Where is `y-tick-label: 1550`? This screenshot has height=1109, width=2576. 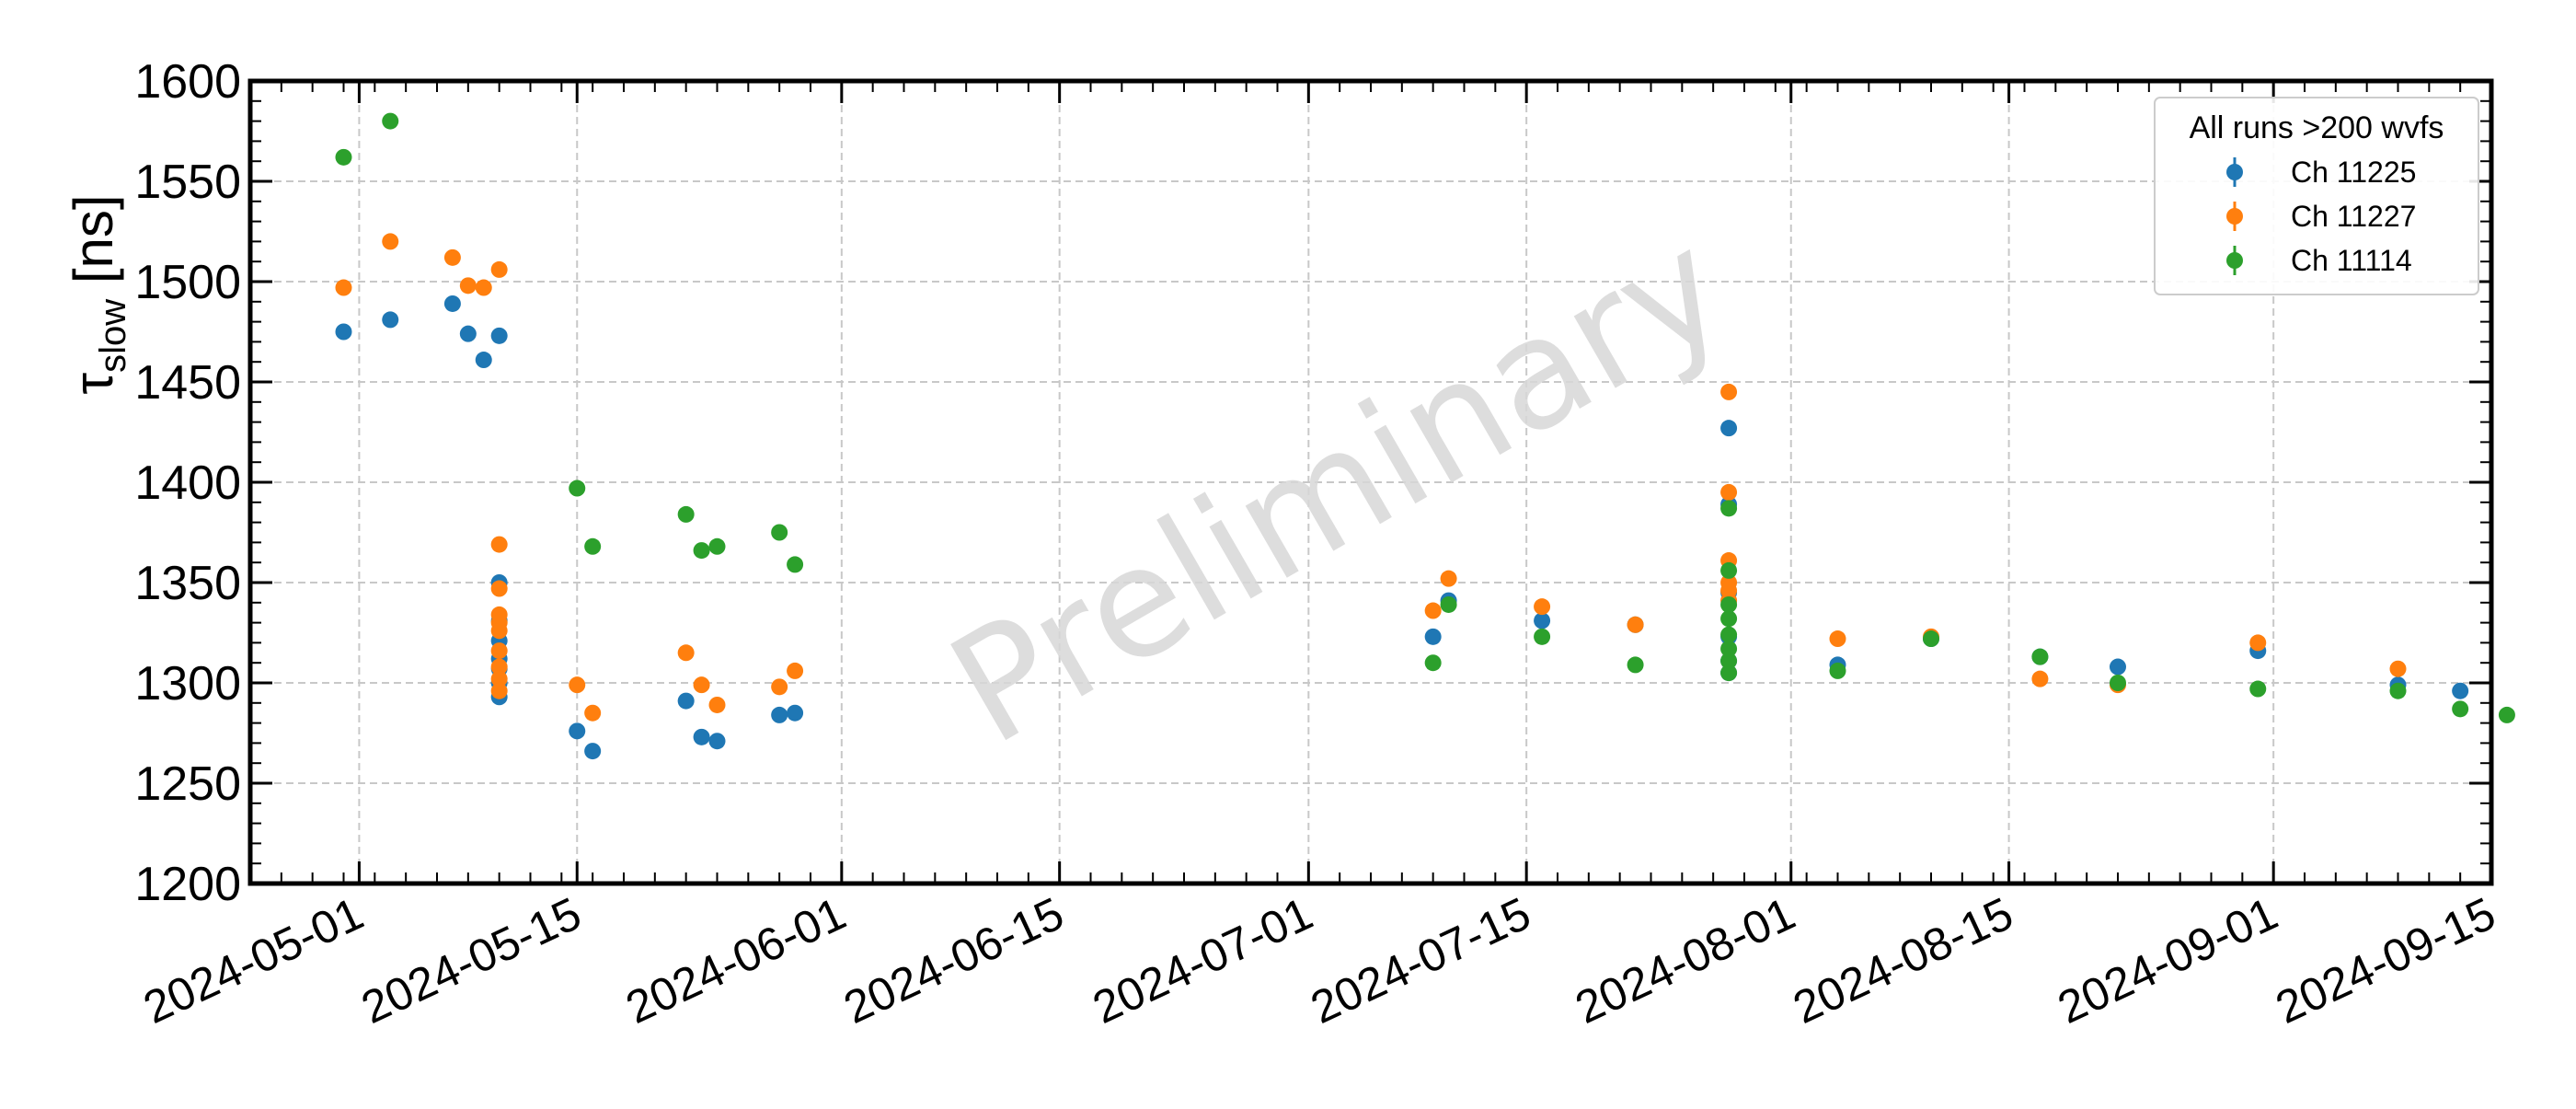 y-tick-label: 1550 is located at coordinates (187, 182).